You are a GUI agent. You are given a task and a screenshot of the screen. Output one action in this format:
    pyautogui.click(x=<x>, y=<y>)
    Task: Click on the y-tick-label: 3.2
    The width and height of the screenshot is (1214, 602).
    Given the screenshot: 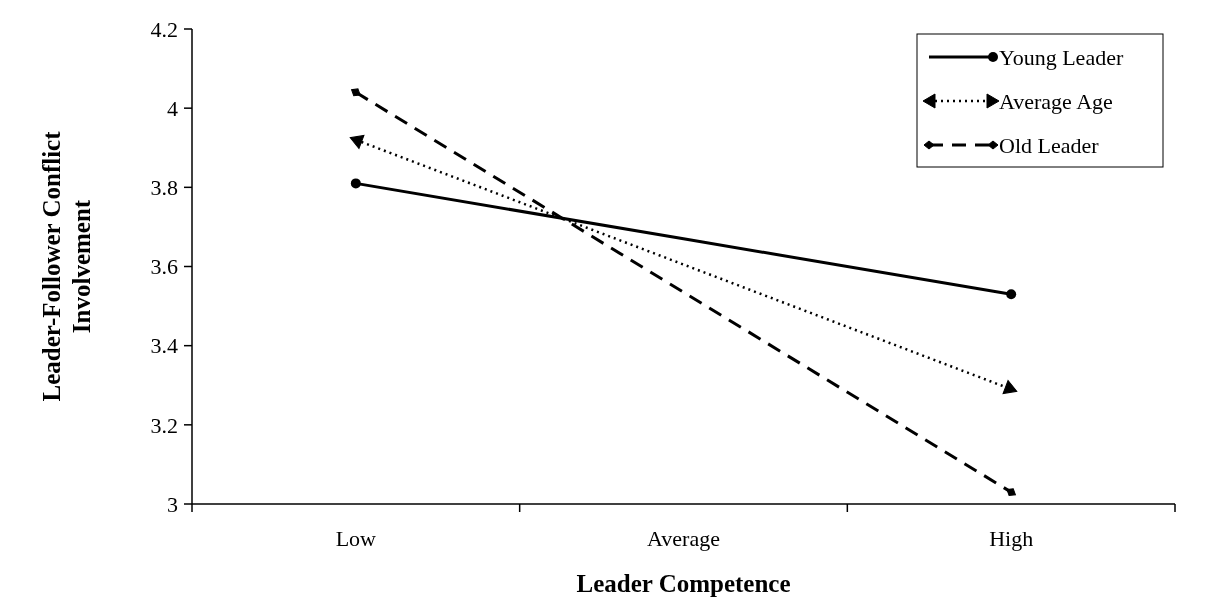 What is the action you would take?
    pyautogui.click(x=164, y=425)
    